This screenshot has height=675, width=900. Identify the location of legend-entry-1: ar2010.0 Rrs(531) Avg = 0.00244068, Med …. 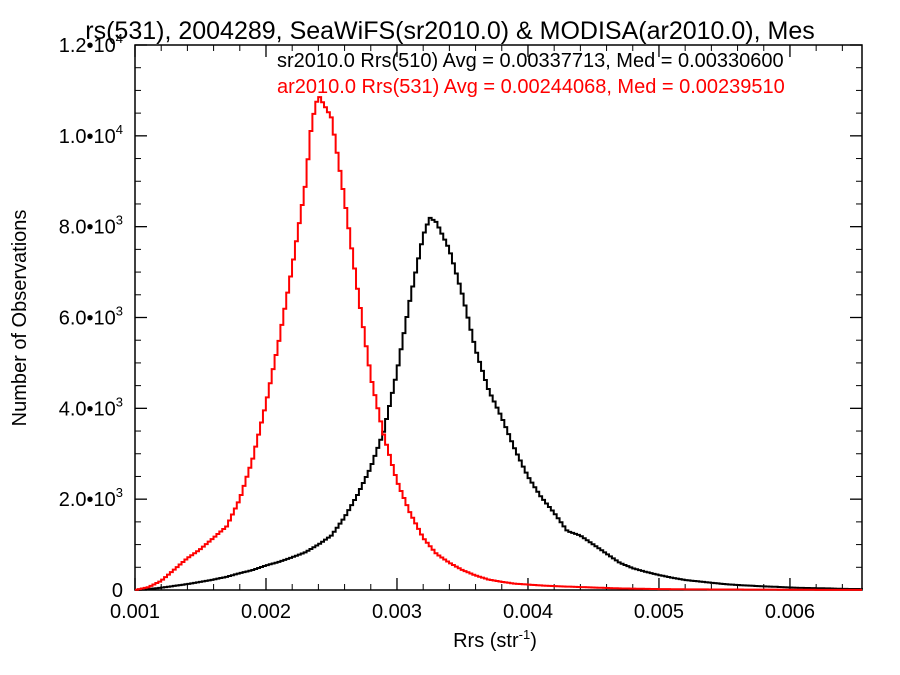
(531, 87).